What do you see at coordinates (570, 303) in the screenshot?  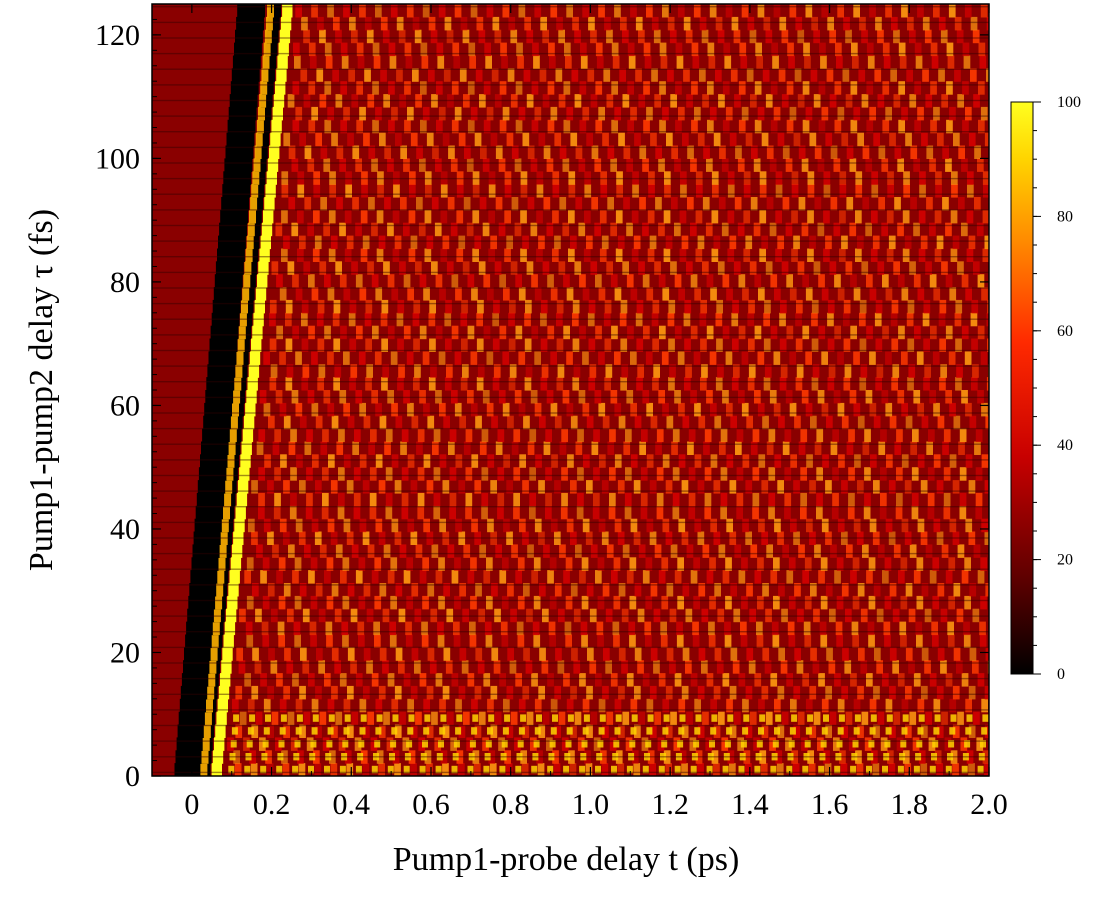 I see `striation-mark` at bounding box center [570, 303].